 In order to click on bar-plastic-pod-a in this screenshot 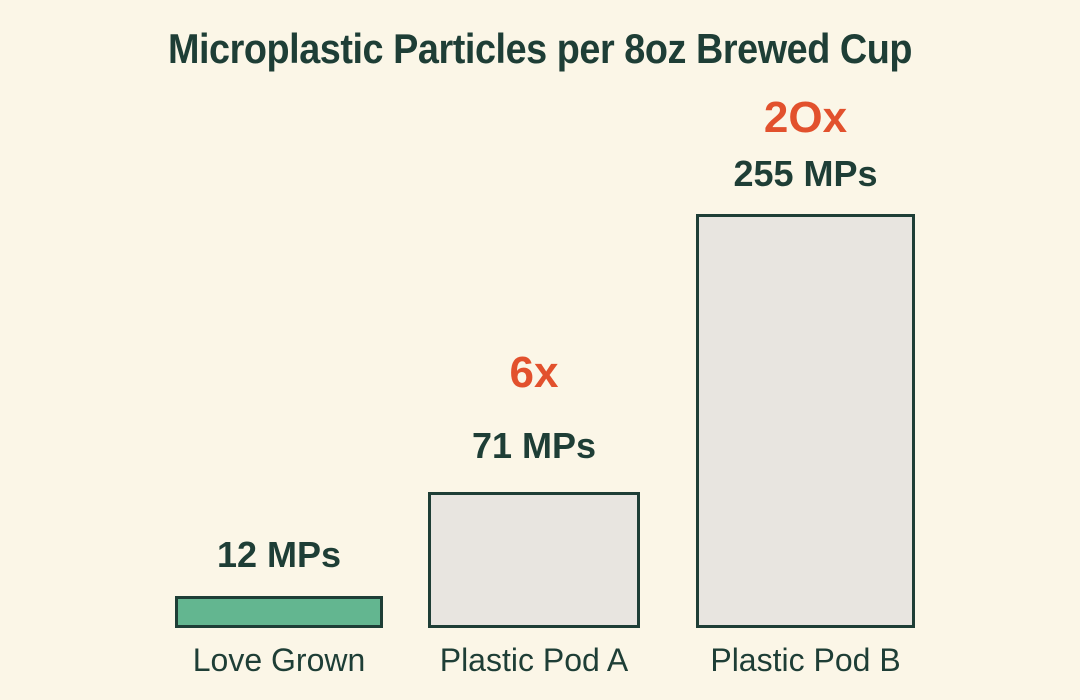, I will do `click(534, 560)`.